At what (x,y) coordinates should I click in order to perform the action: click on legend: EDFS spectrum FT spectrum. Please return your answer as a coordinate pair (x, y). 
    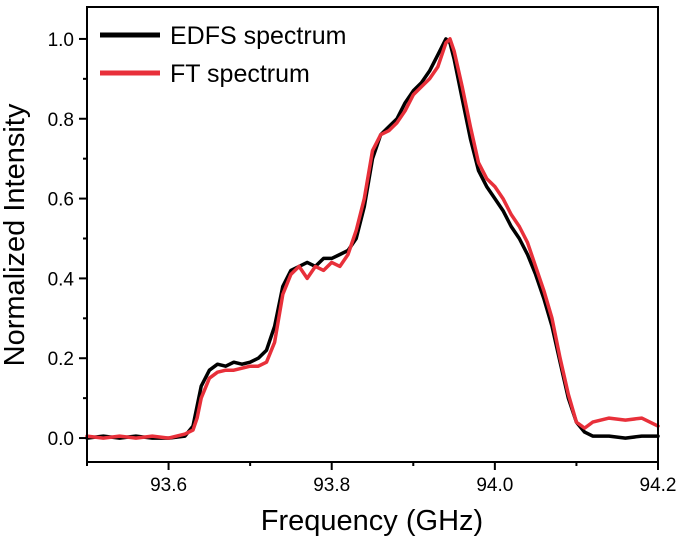
    Looking at the image, I should click on (223, 55).